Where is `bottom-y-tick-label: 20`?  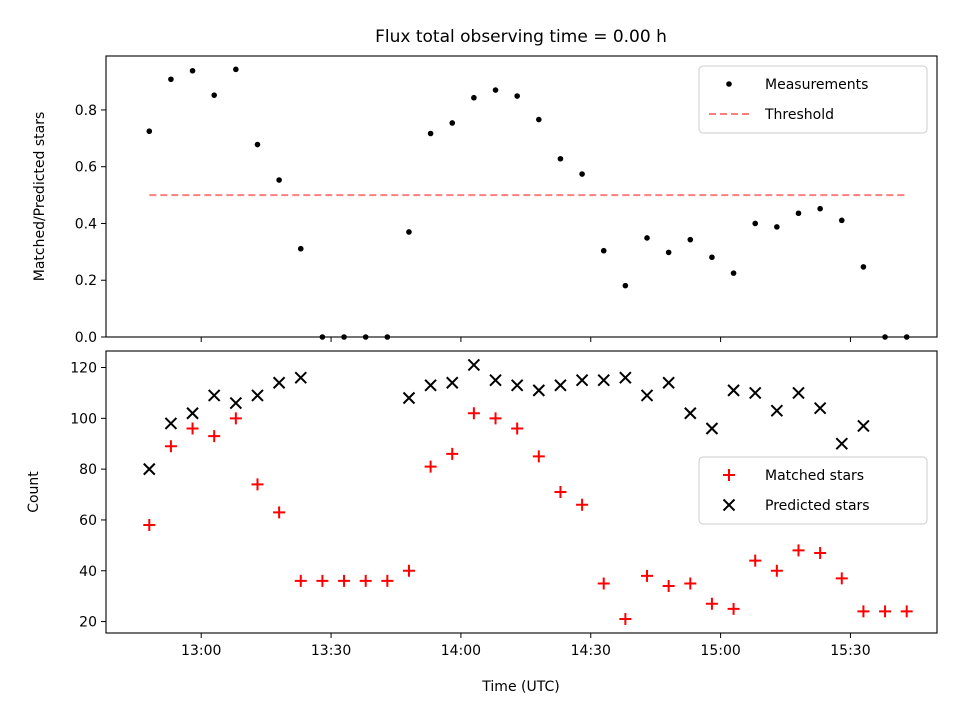 bottom-y-tick-label: 20 is located at coordinates (88, 623).